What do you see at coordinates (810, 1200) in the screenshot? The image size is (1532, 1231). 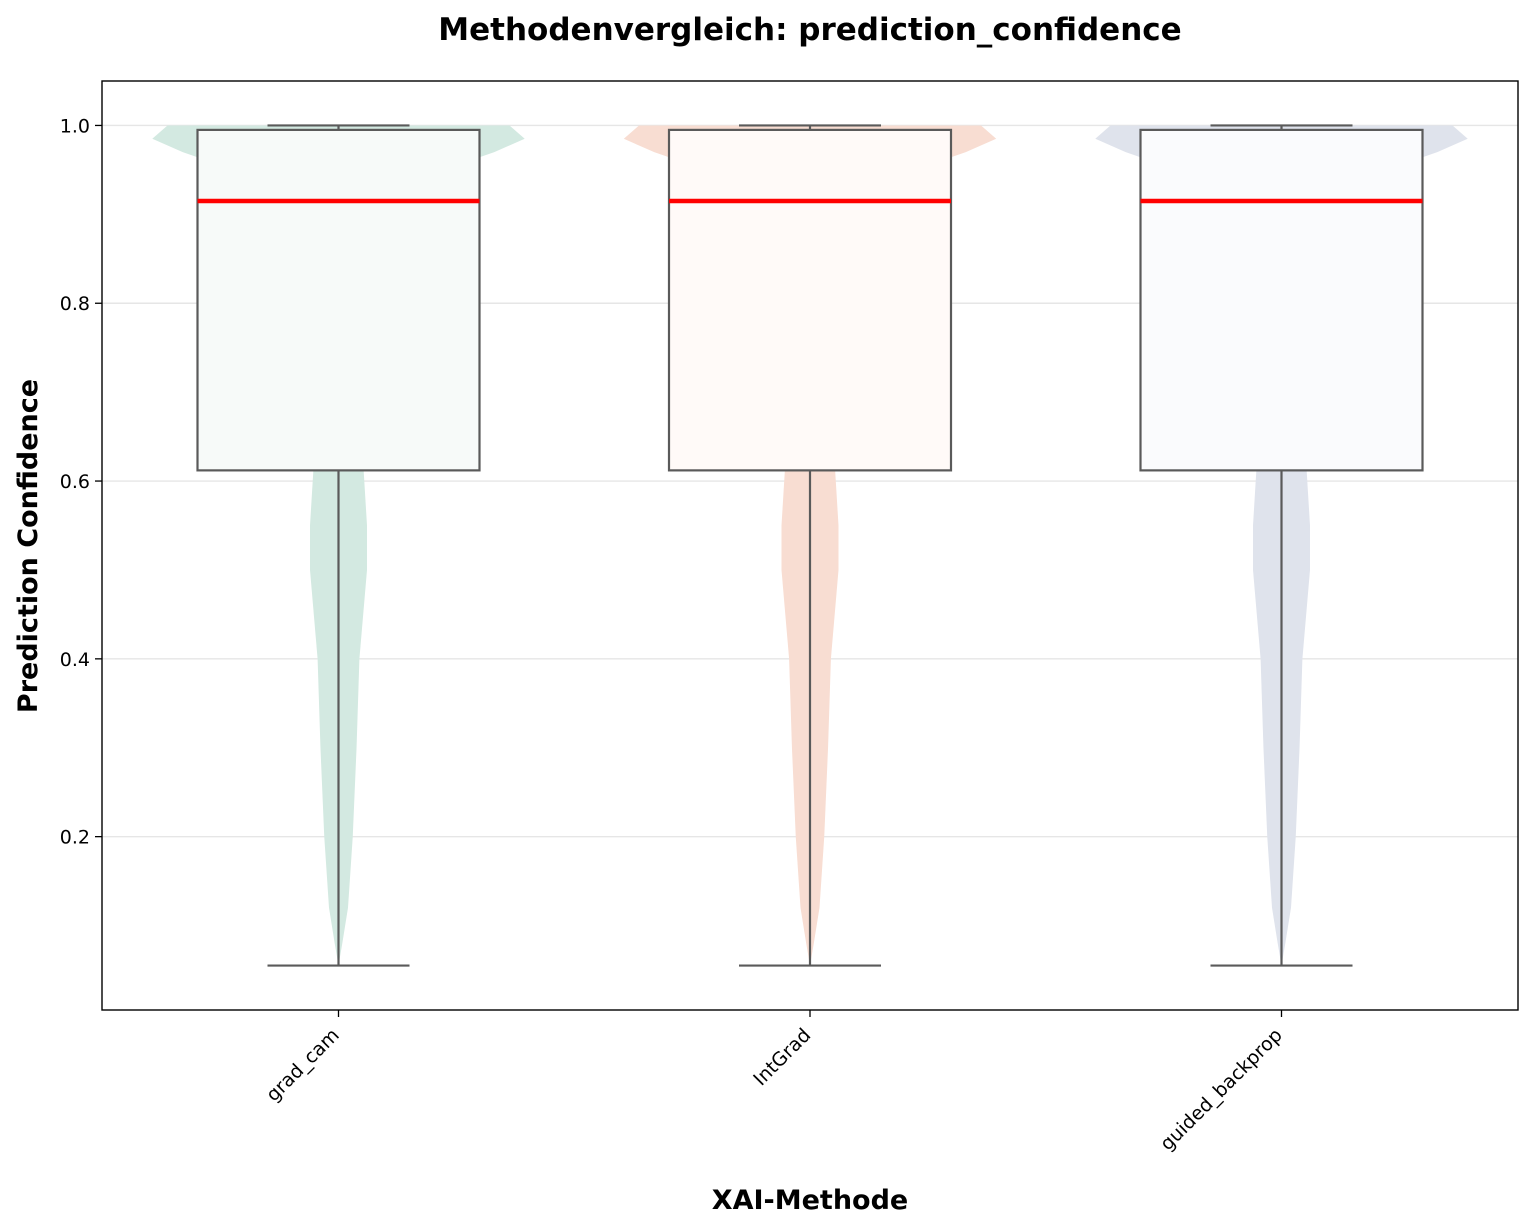 I see `x-axis-label: XAI-Methode` at bounding box center [810, 1200].